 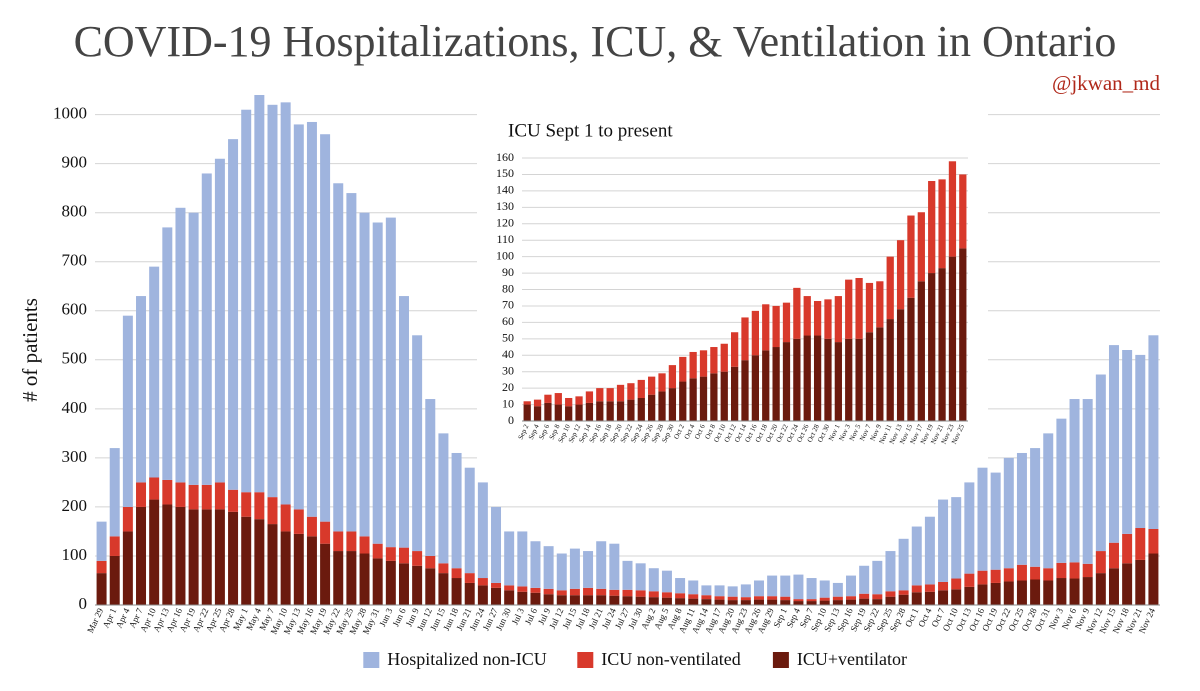 I want to click on y-tick-label: 100, so click(x=505, y=255).